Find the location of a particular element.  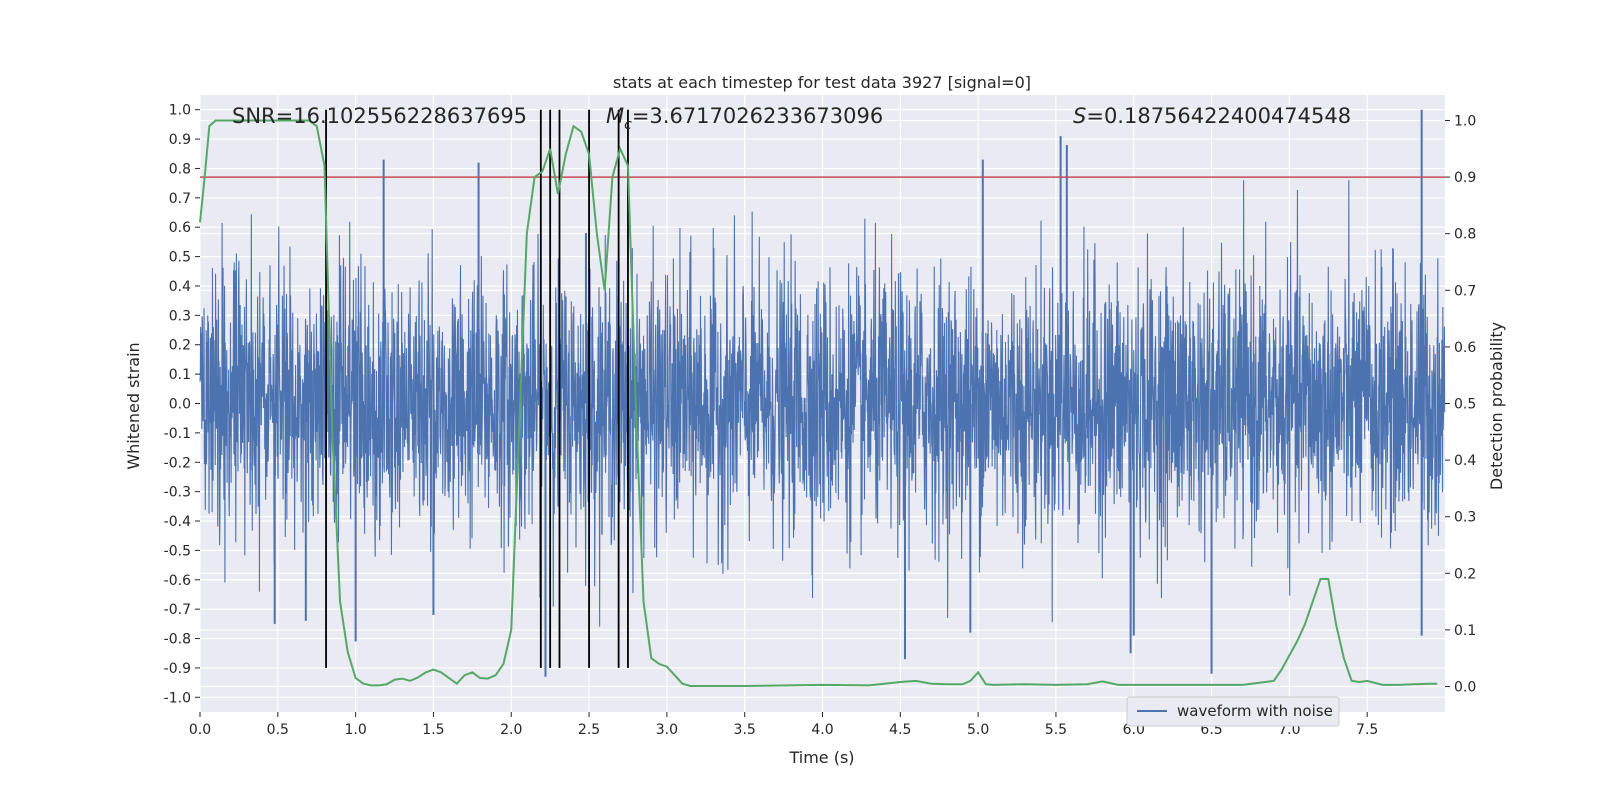

y2-tick-label: 0.3 is located at coordinates (1465, 518).